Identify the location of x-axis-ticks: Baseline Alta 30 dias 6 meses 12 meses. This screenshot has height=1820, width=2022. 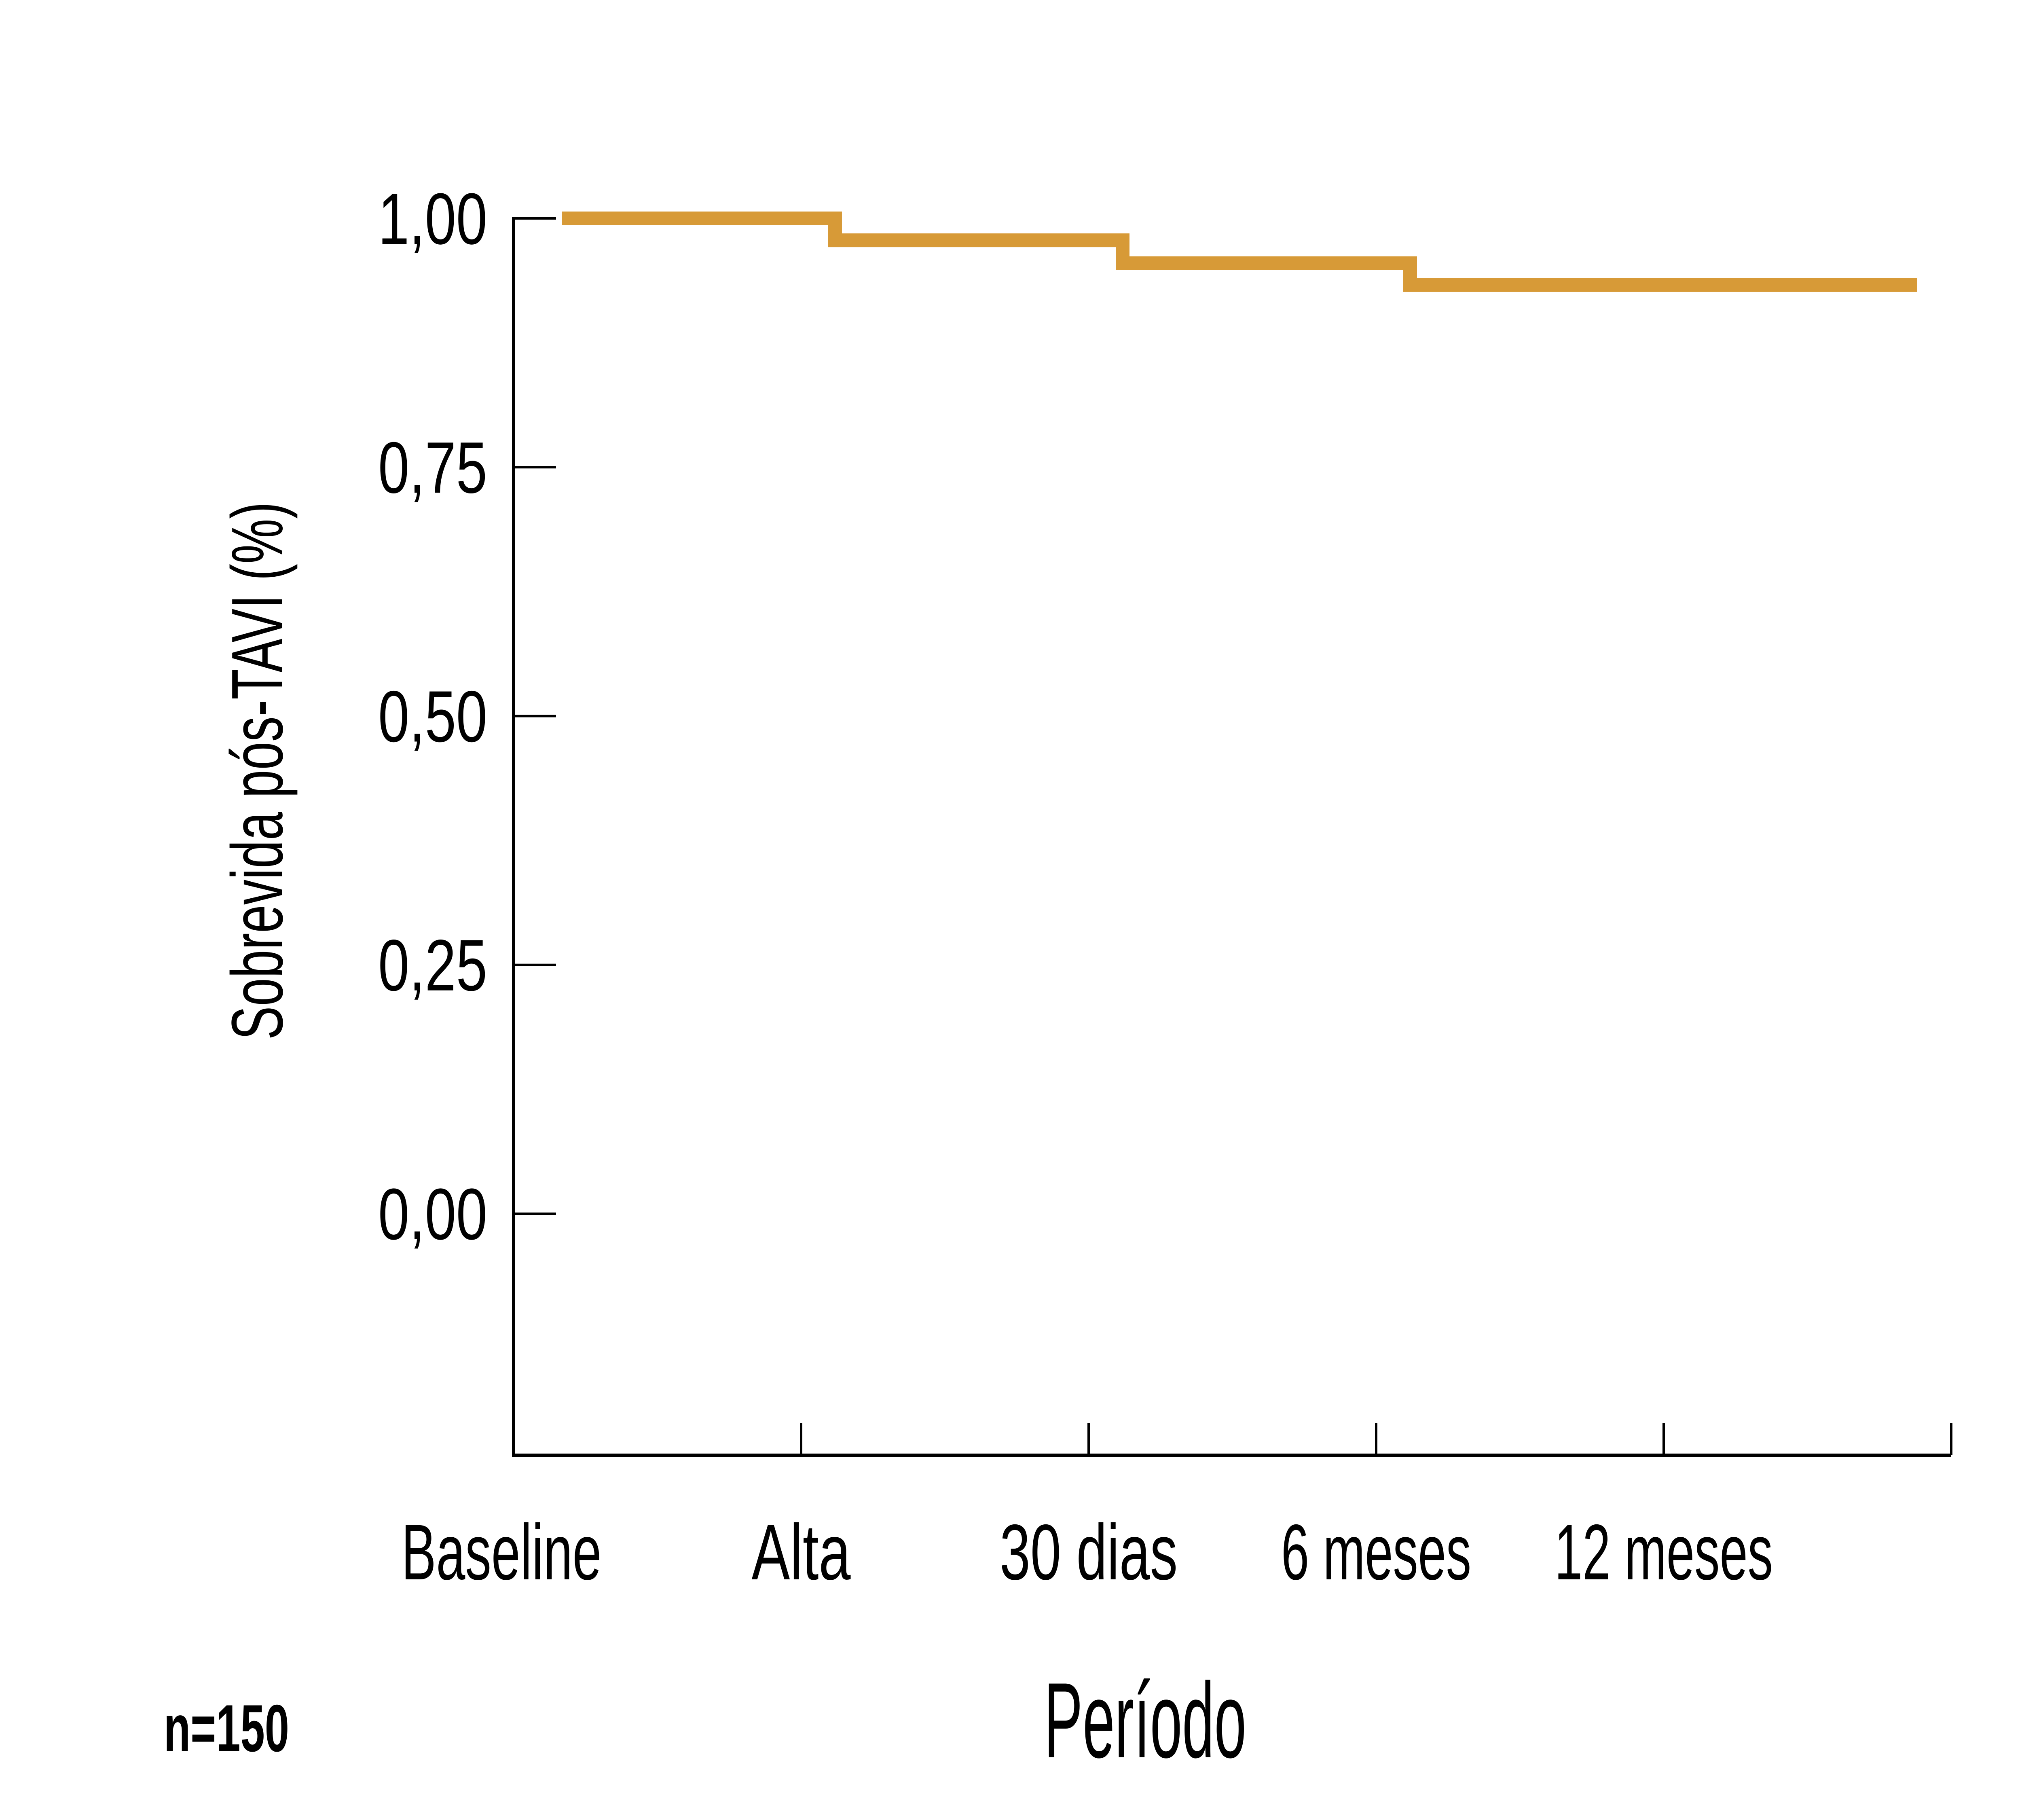
(1177, 1509).